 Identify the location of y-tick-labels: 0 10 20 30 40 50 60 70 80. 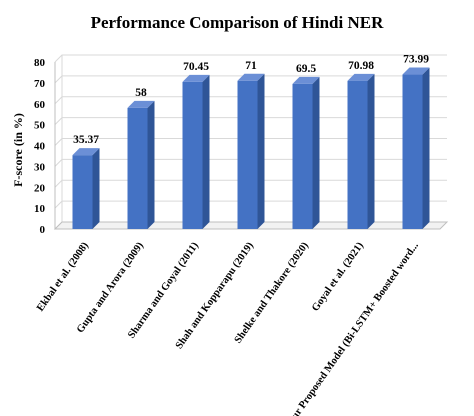
(40, 146).